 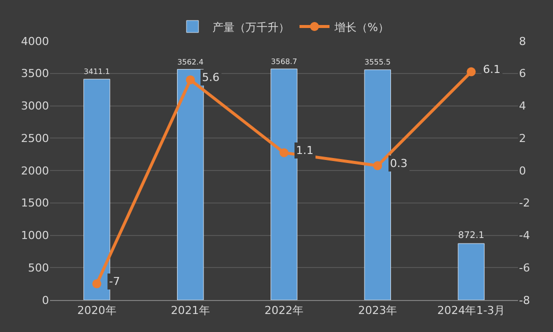 I want to click on y-tick-label: 1500, so click(x=35, y=203).